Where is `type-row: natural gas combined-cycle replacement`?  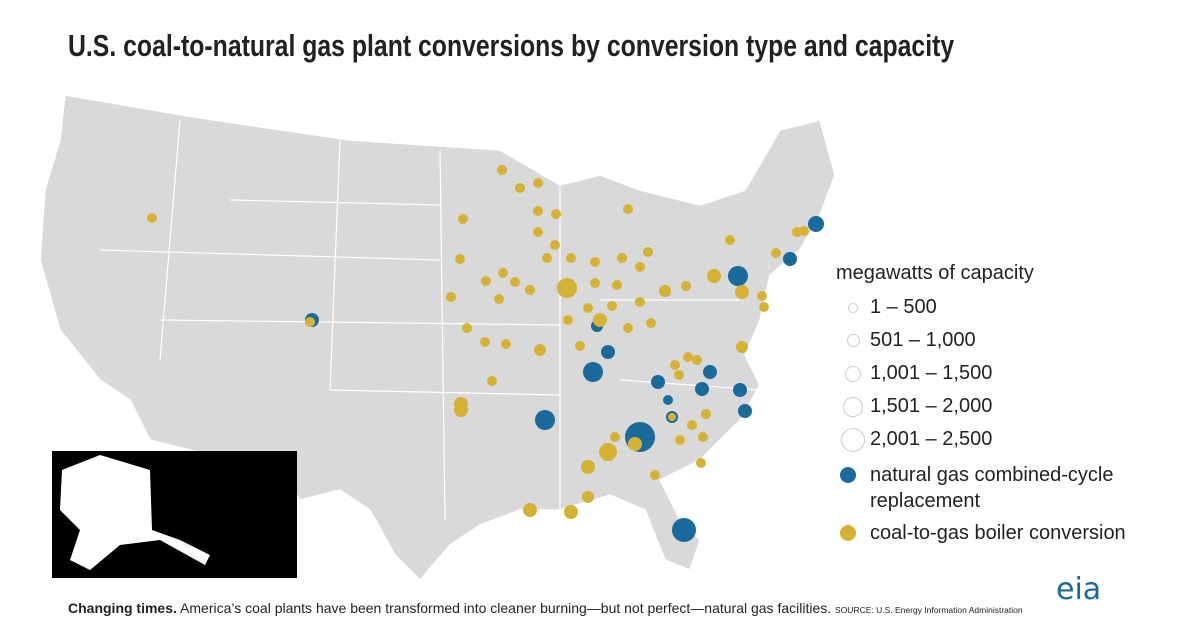
type-row: natural gas combined-cycle replacement is located at coordinates (981, 488).